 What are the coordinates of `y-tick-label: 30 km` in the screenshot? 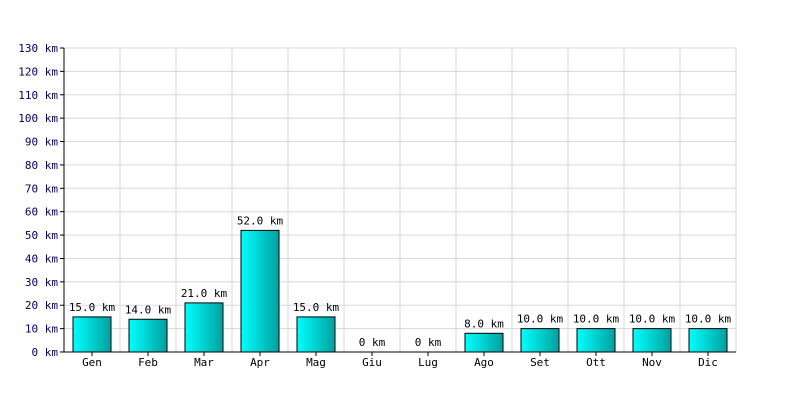 It's located at (41, 282).